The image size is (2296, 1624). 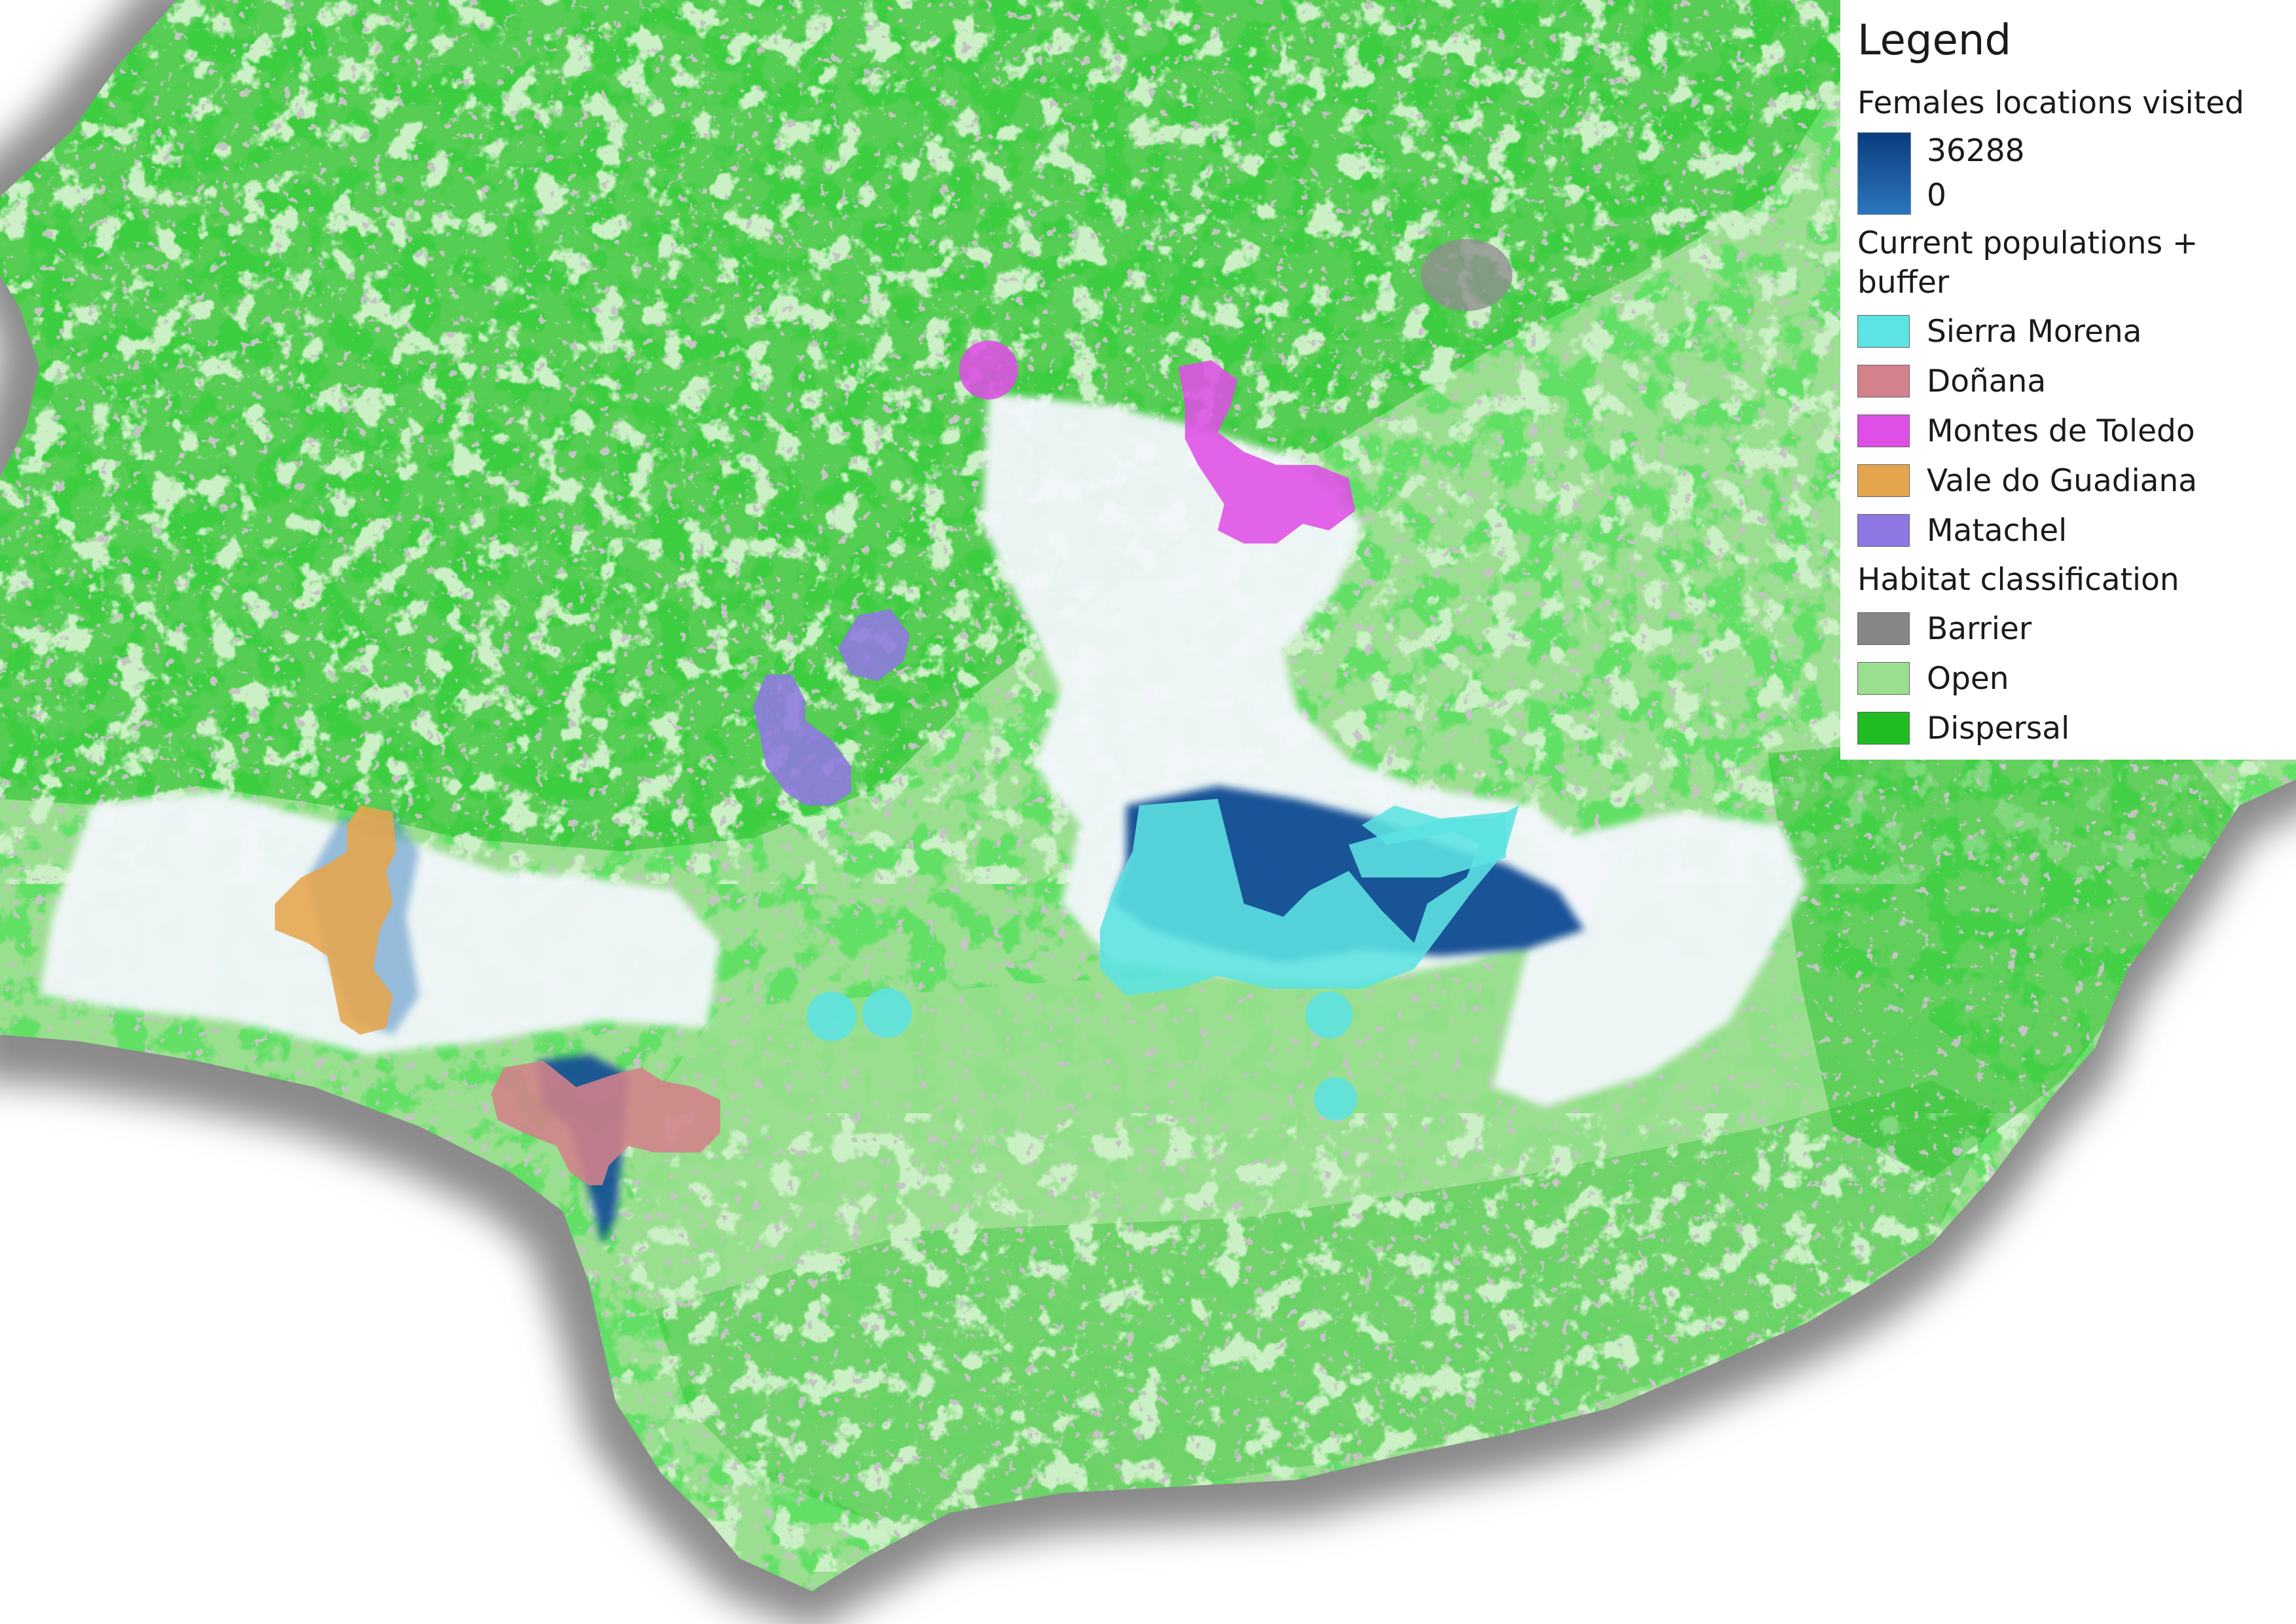 What do you see at coordinates (1157, 442) in the screenshot?
I see `population-montes-de-toledo` at bounding box center [1157, 442].